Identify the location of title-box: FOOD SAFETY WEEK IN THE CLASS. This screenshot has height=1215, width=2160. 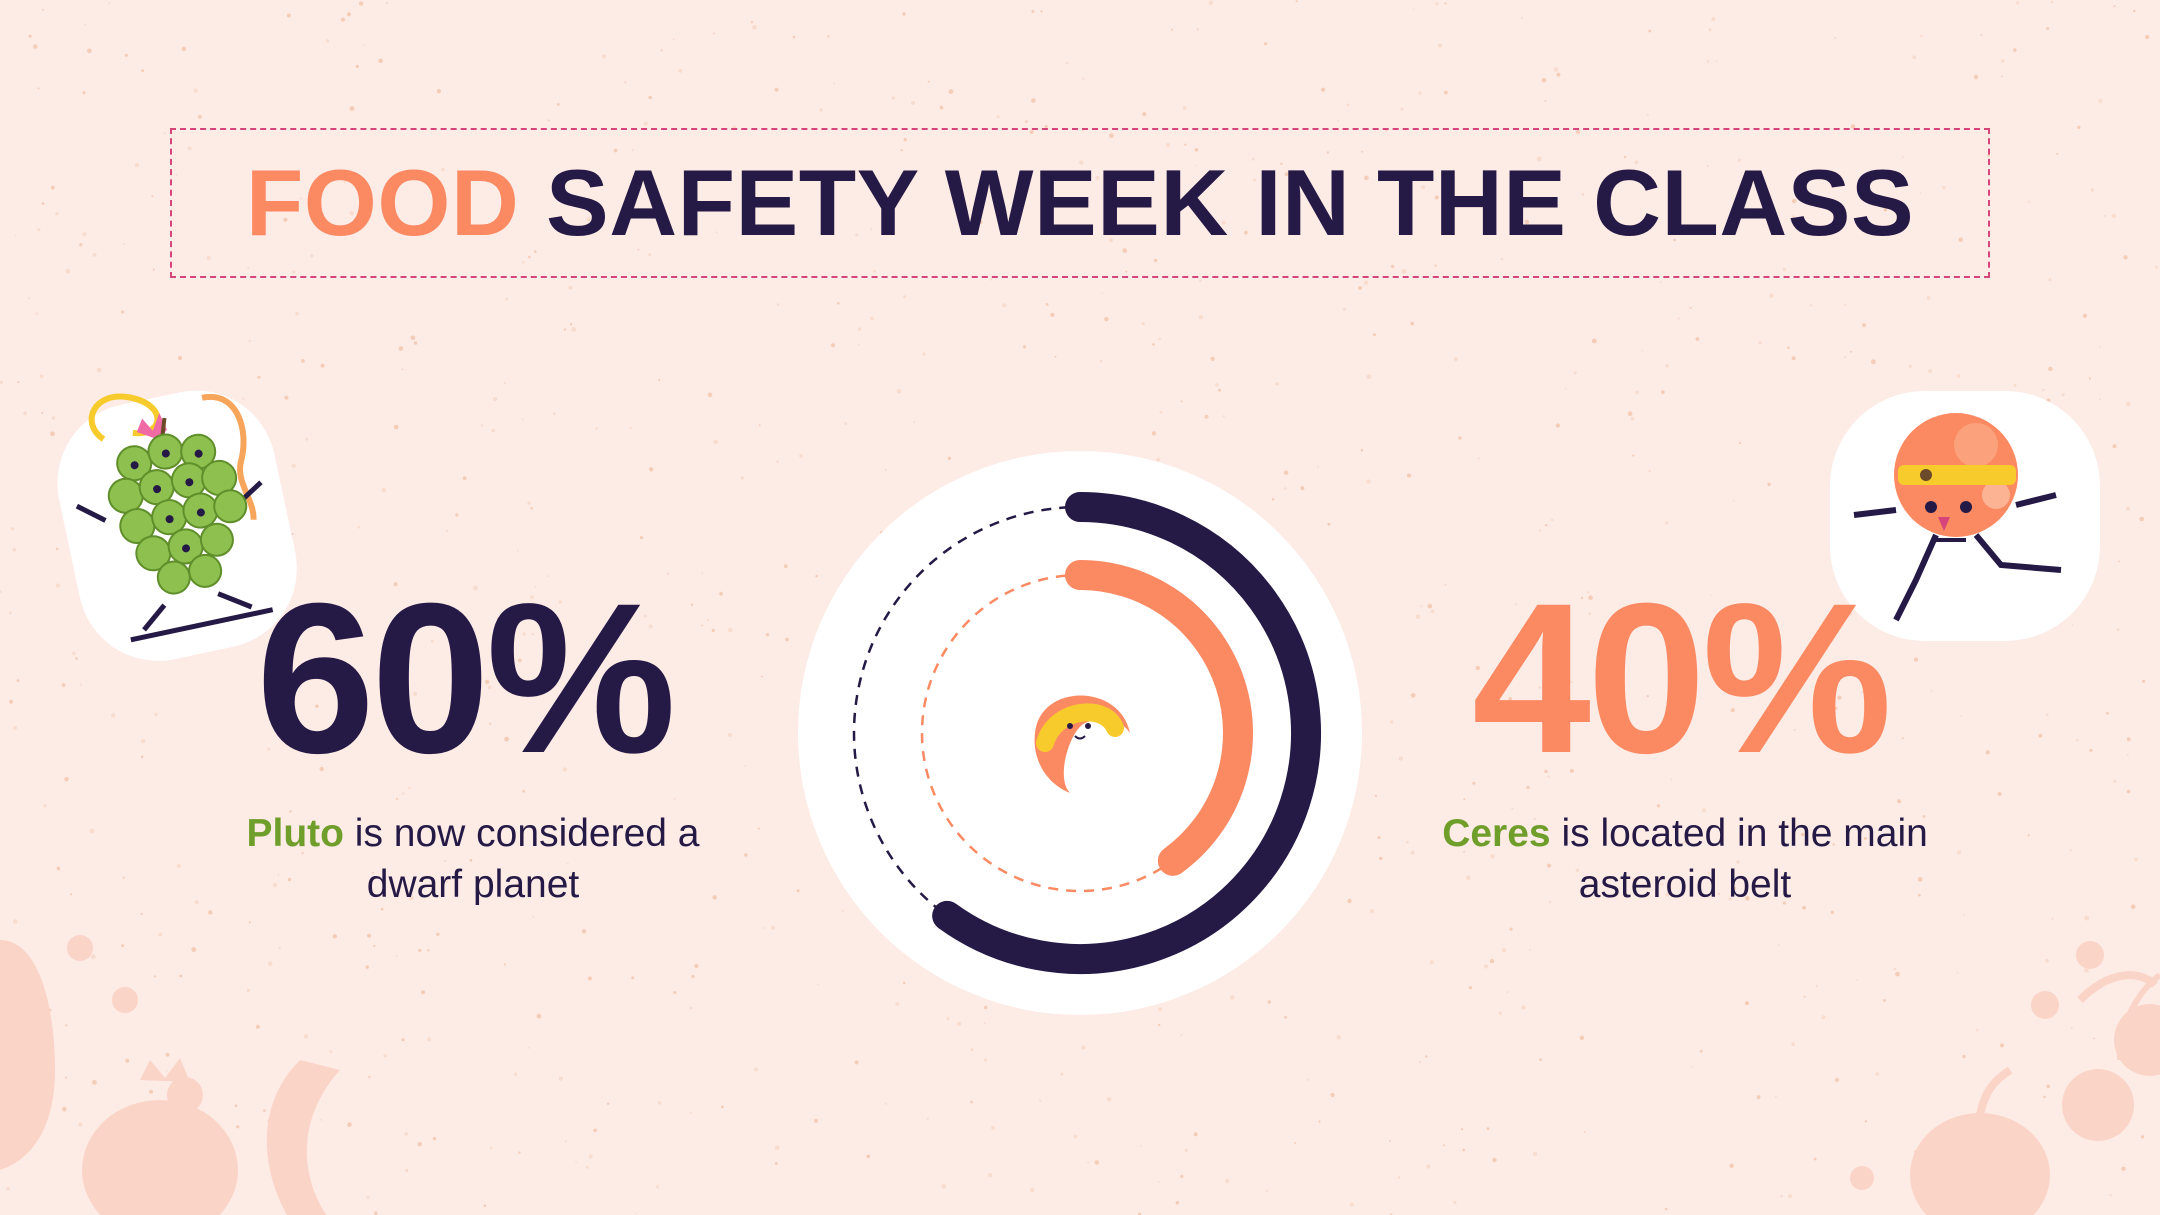
(1080, 203).